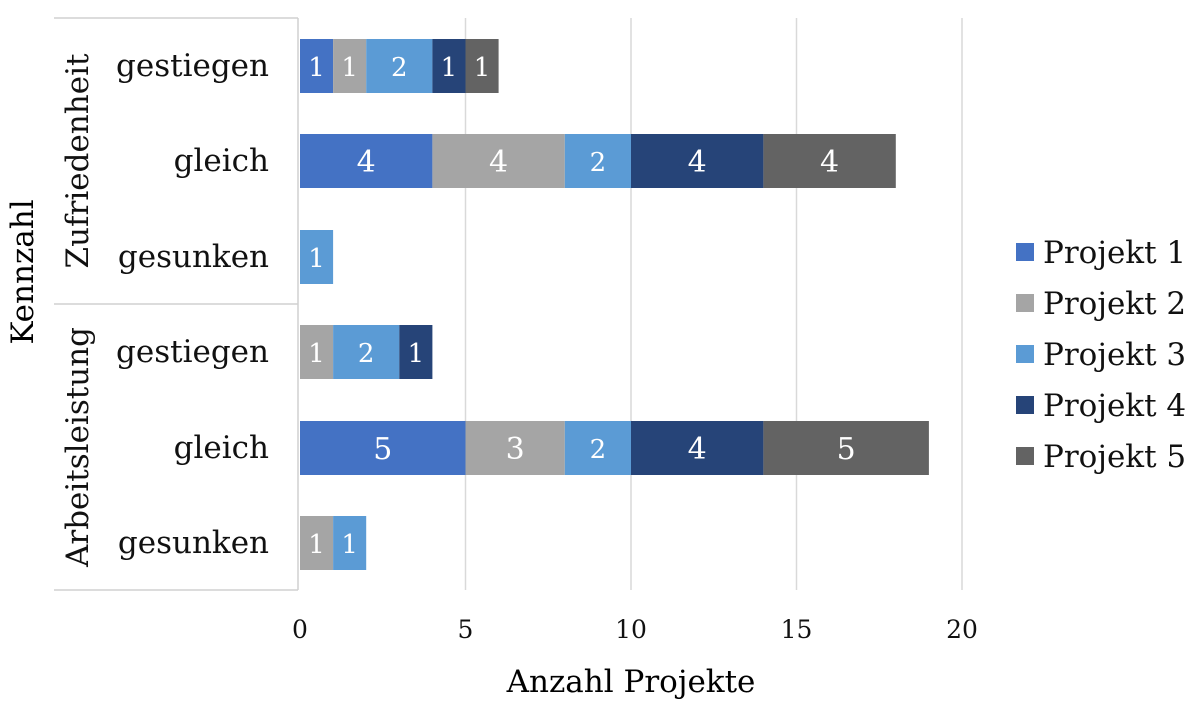 Image resolution: width=1185 pixels, height=706 pixels. Describe the element at coordinates (1114, 406) in the screenshot. I see `legend-label: Projekt 4` at that location.